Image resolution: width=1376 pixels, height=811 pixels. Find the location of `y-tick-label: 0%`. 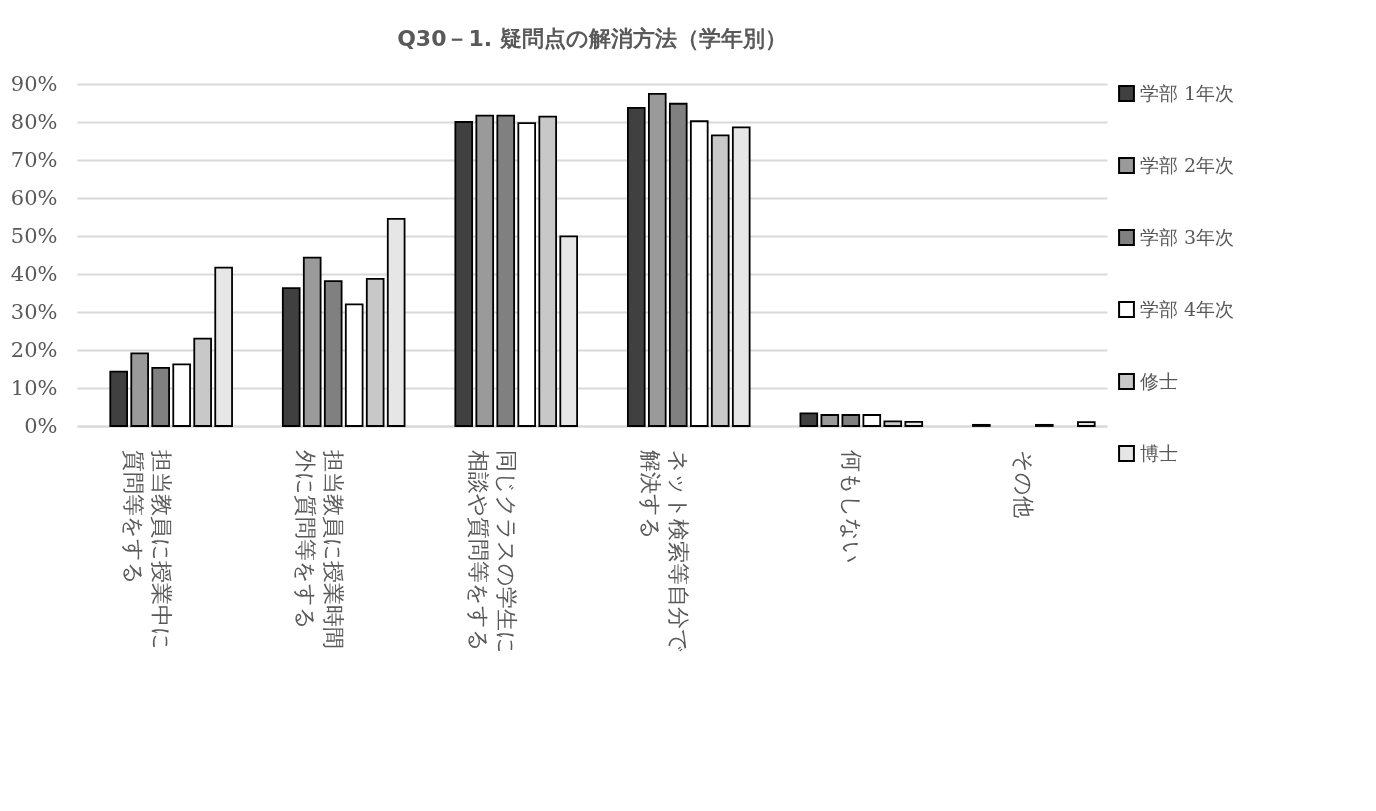

y-tick-label: 0% is located at coordinates (41, 425).